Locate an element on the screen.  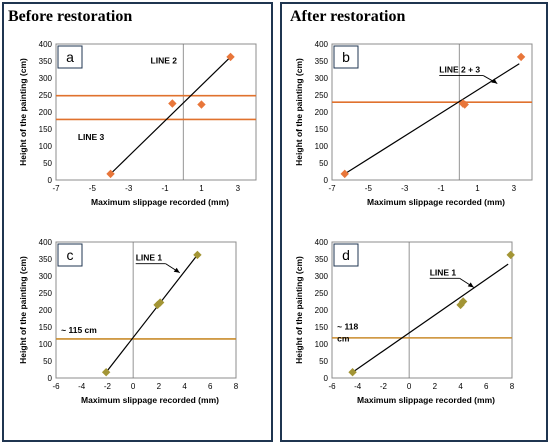
annotation-label: LINE 2 + 3 is located at coordinates (459, 70).